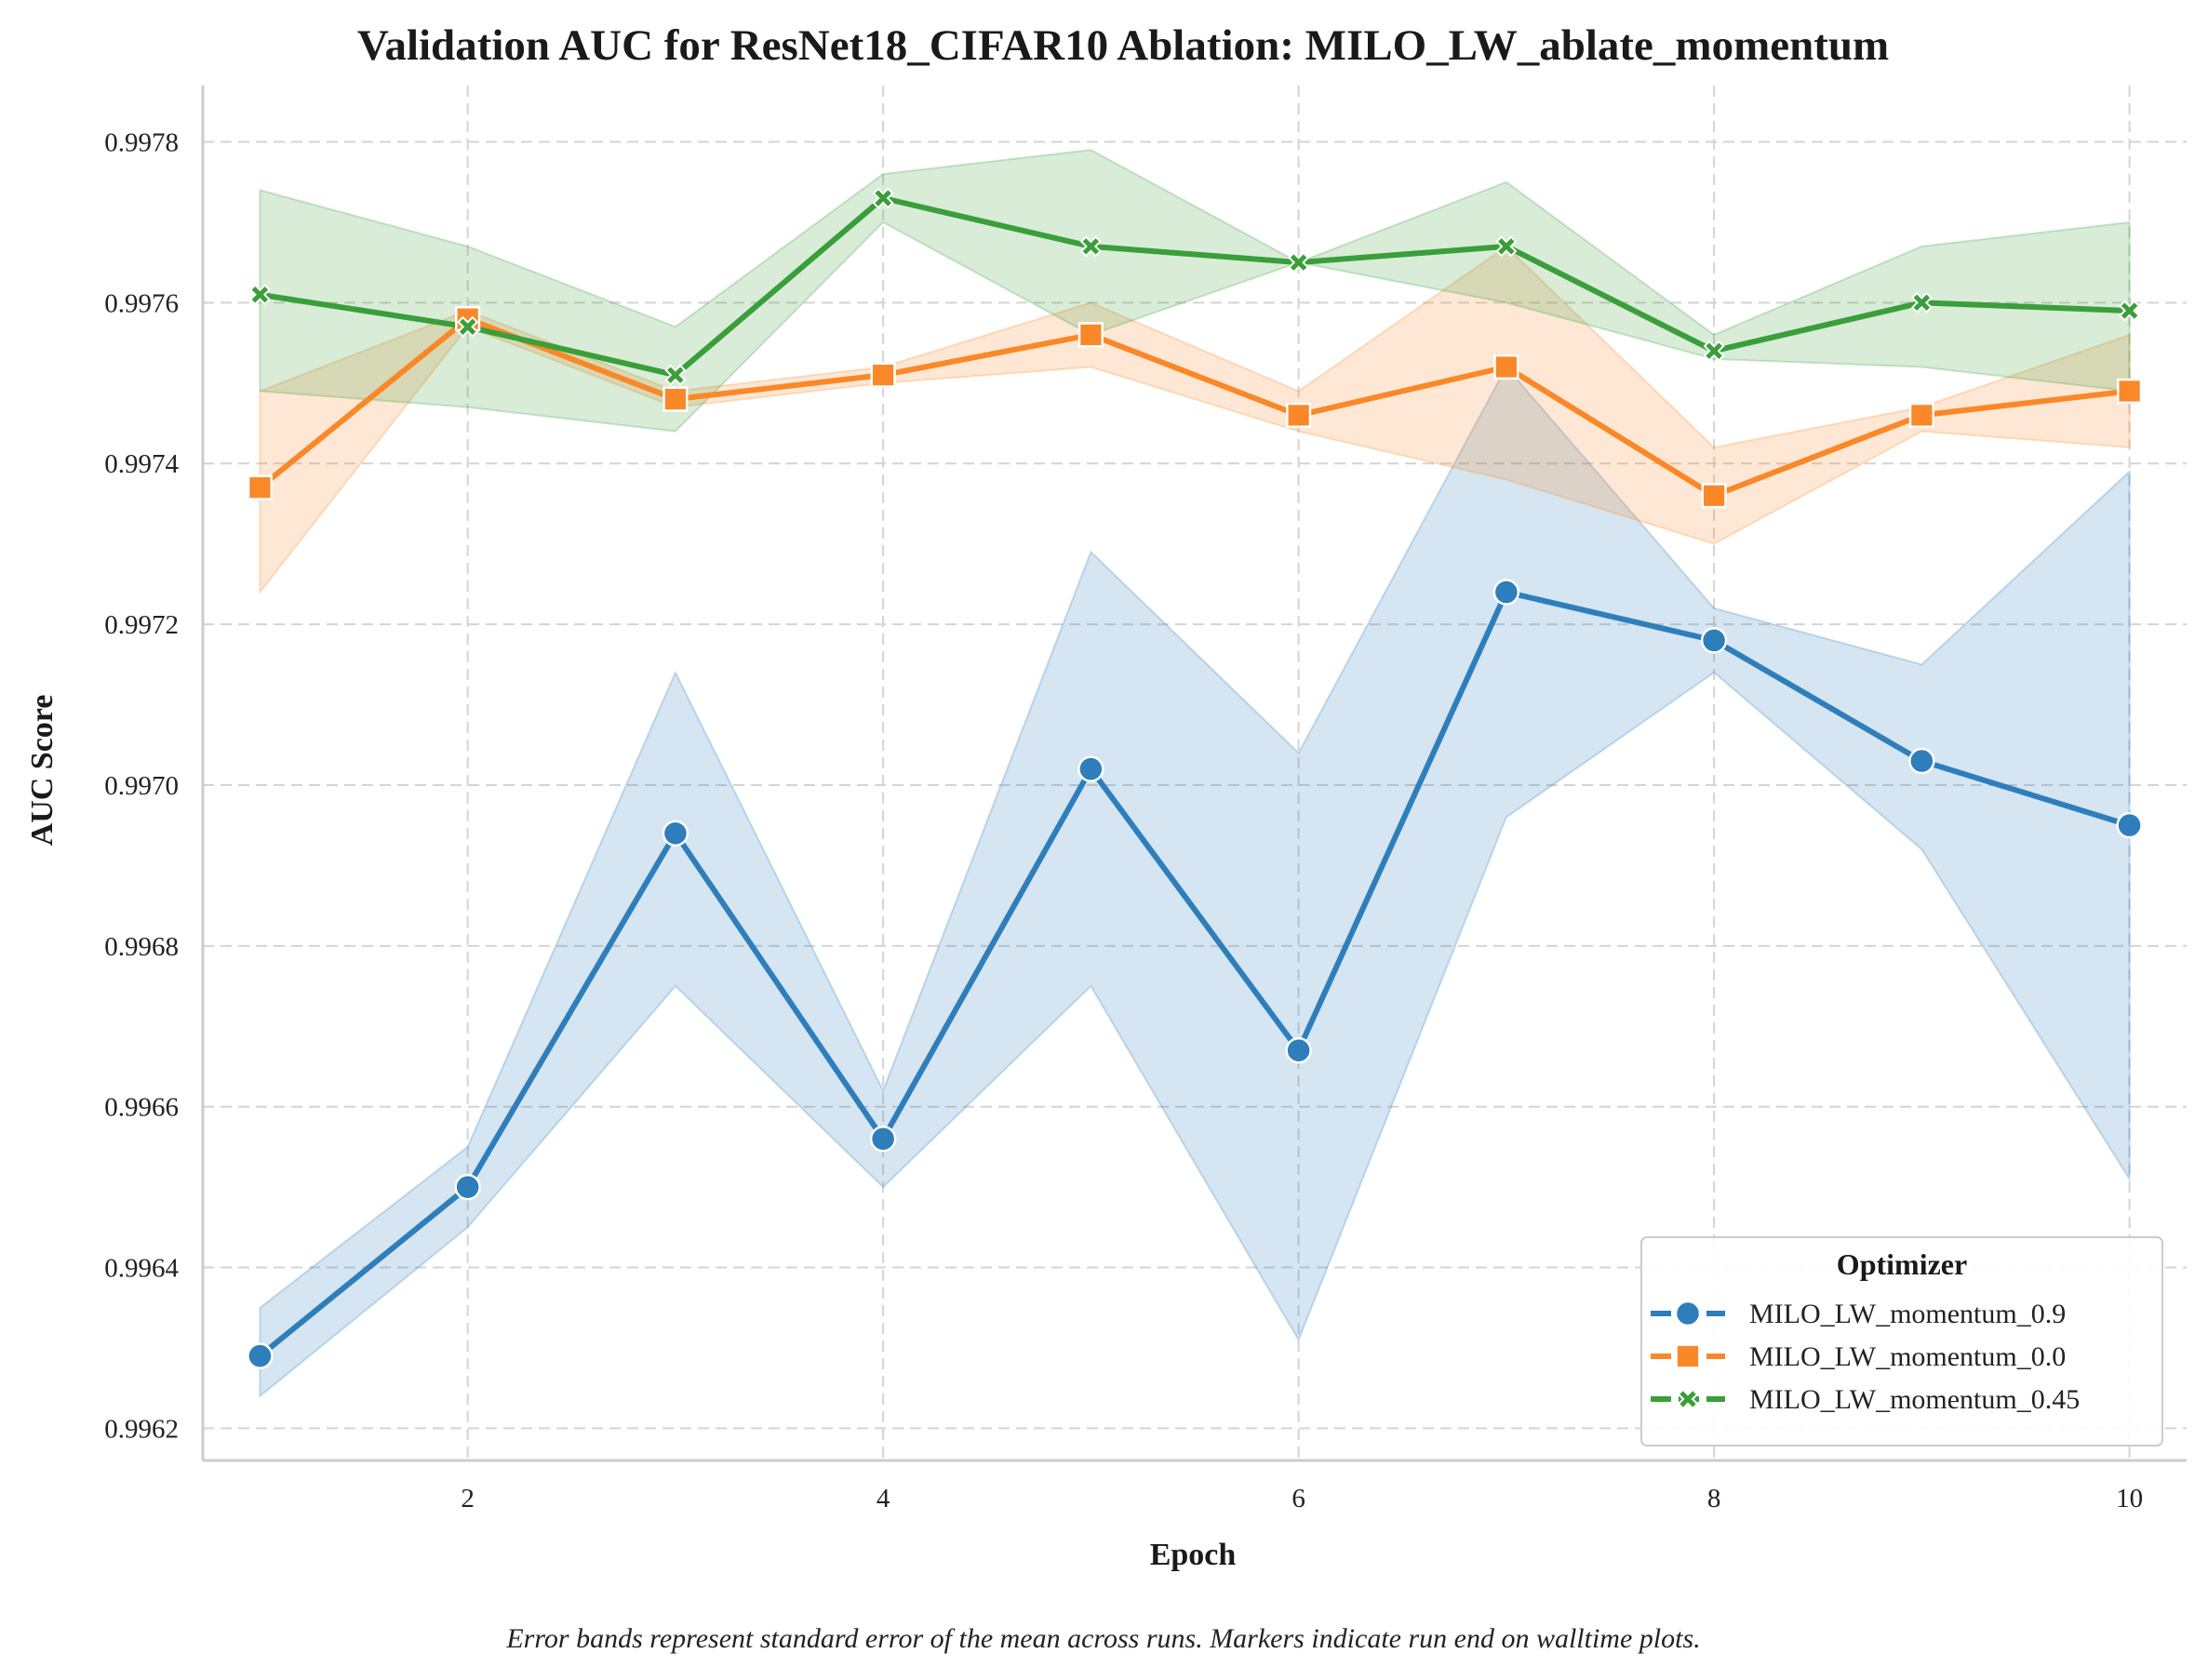 The width and height of the screenshot is (2208, 1680). What do you see at coordinates (141, 303) in the screenshot?
I see `y-tick-label: 0.9976` at bounding box center [141, 303].